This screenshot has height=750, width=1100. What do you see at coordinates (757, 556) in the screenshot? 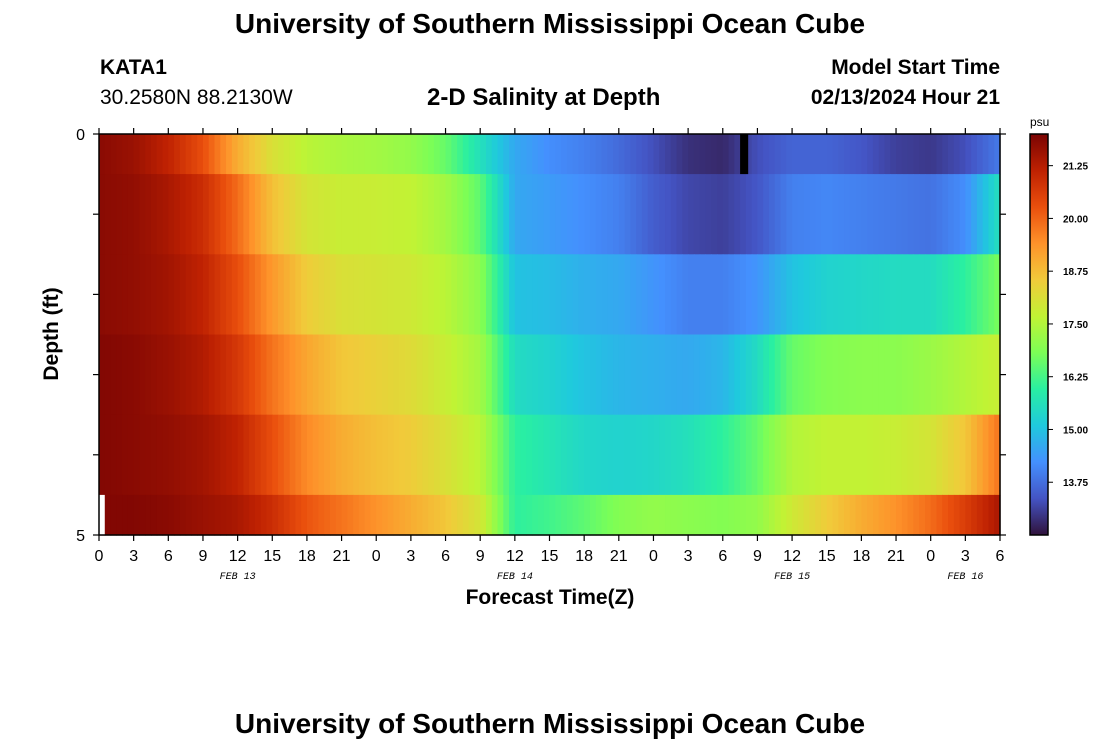
I see `x-tick-label: 9` at bounding box center [757, 556].